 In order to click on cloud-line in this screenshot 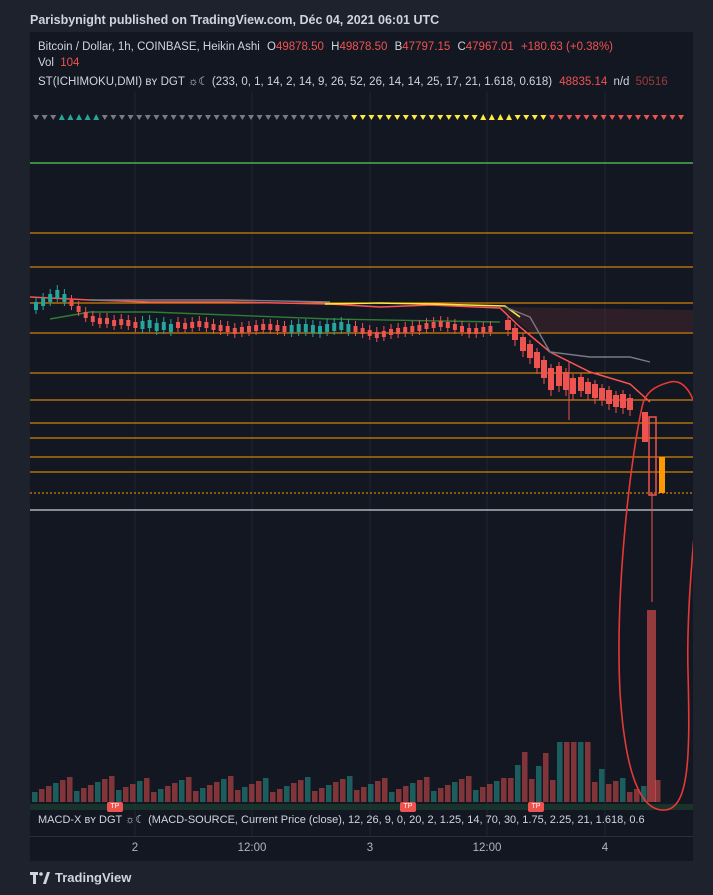, I will do `click(275, 317)`.